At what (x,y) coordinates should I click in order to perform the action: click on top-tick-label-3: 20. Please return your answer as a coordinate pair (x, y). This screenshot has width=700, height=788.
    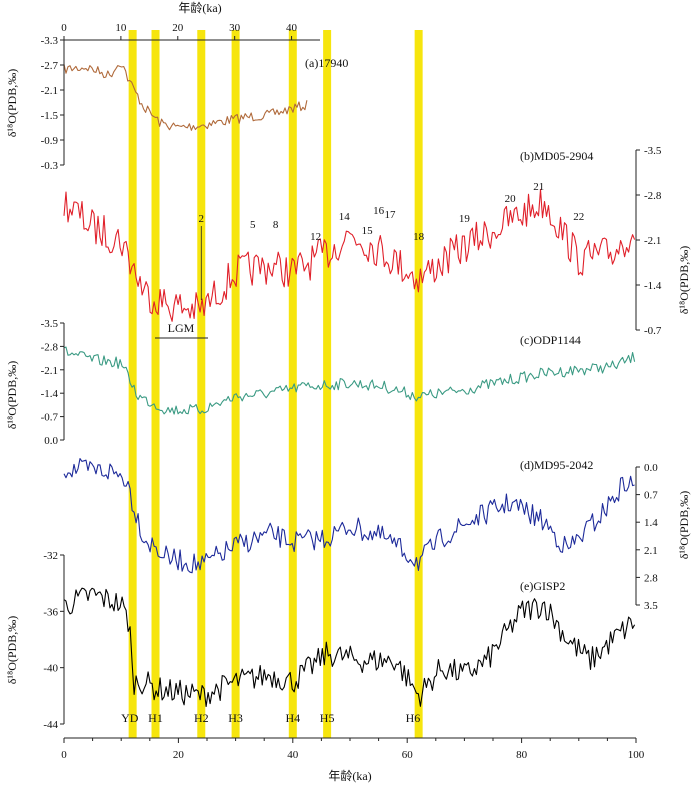
    Looking at the image, I should click on (178, 28).